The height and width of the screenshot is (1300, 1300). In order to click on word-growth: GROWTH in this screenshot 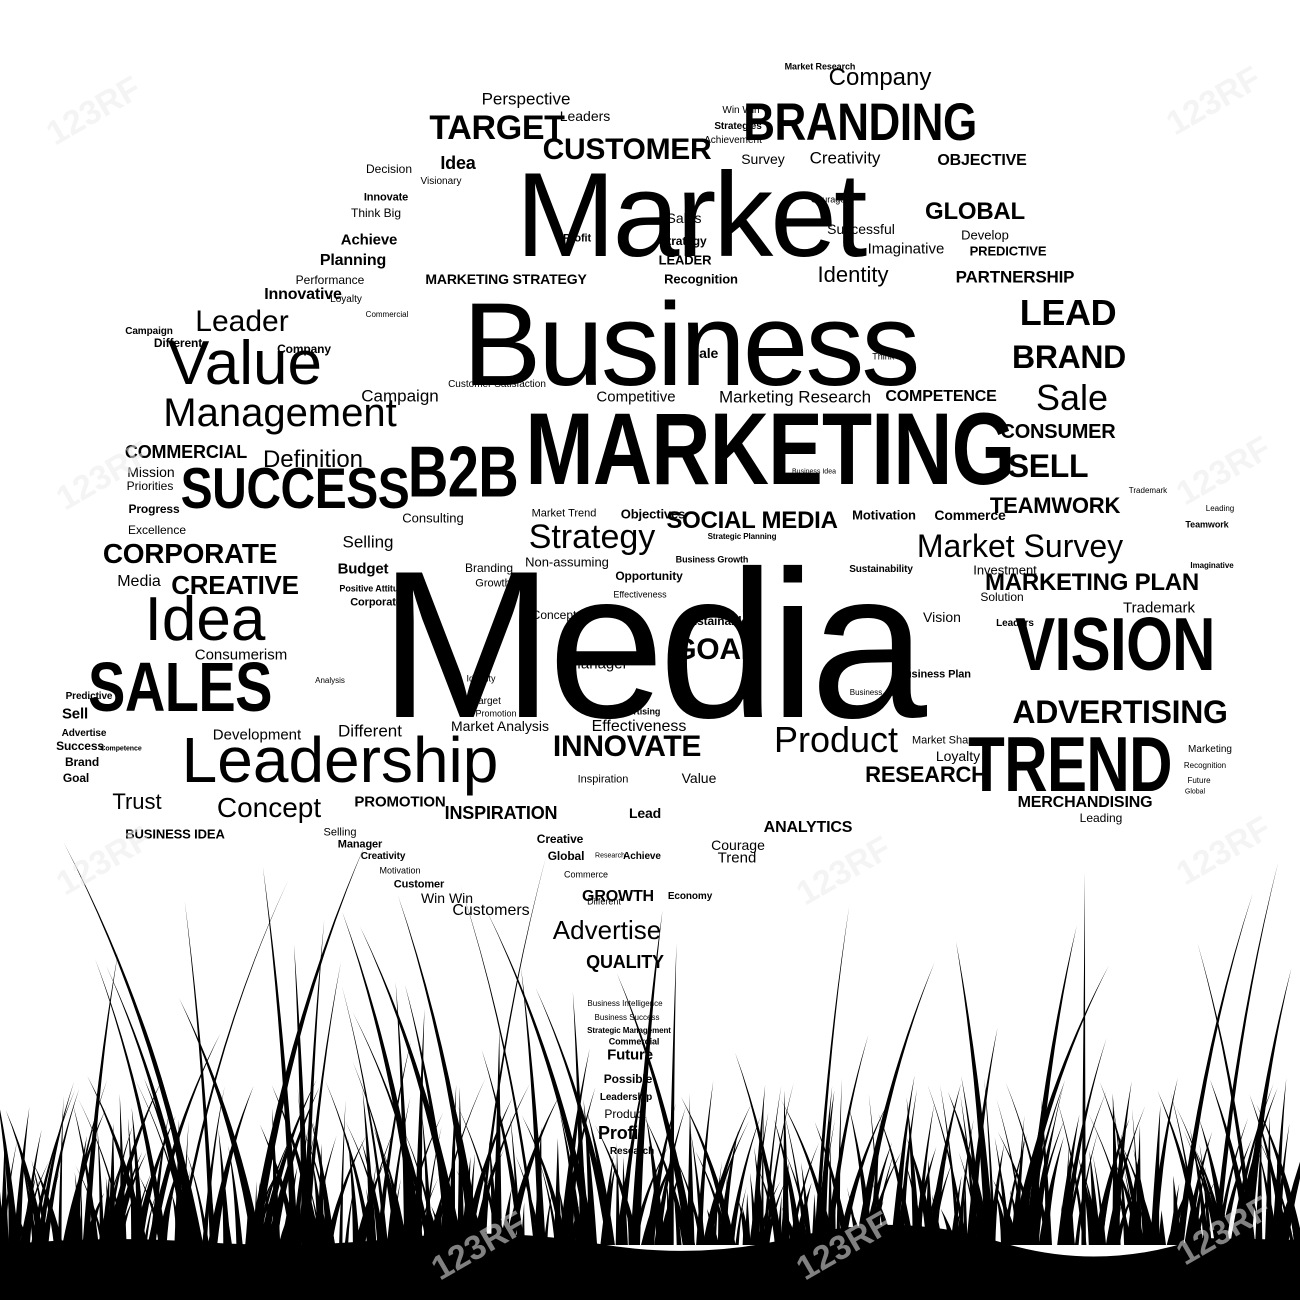, I will do `click(618, 896)`.